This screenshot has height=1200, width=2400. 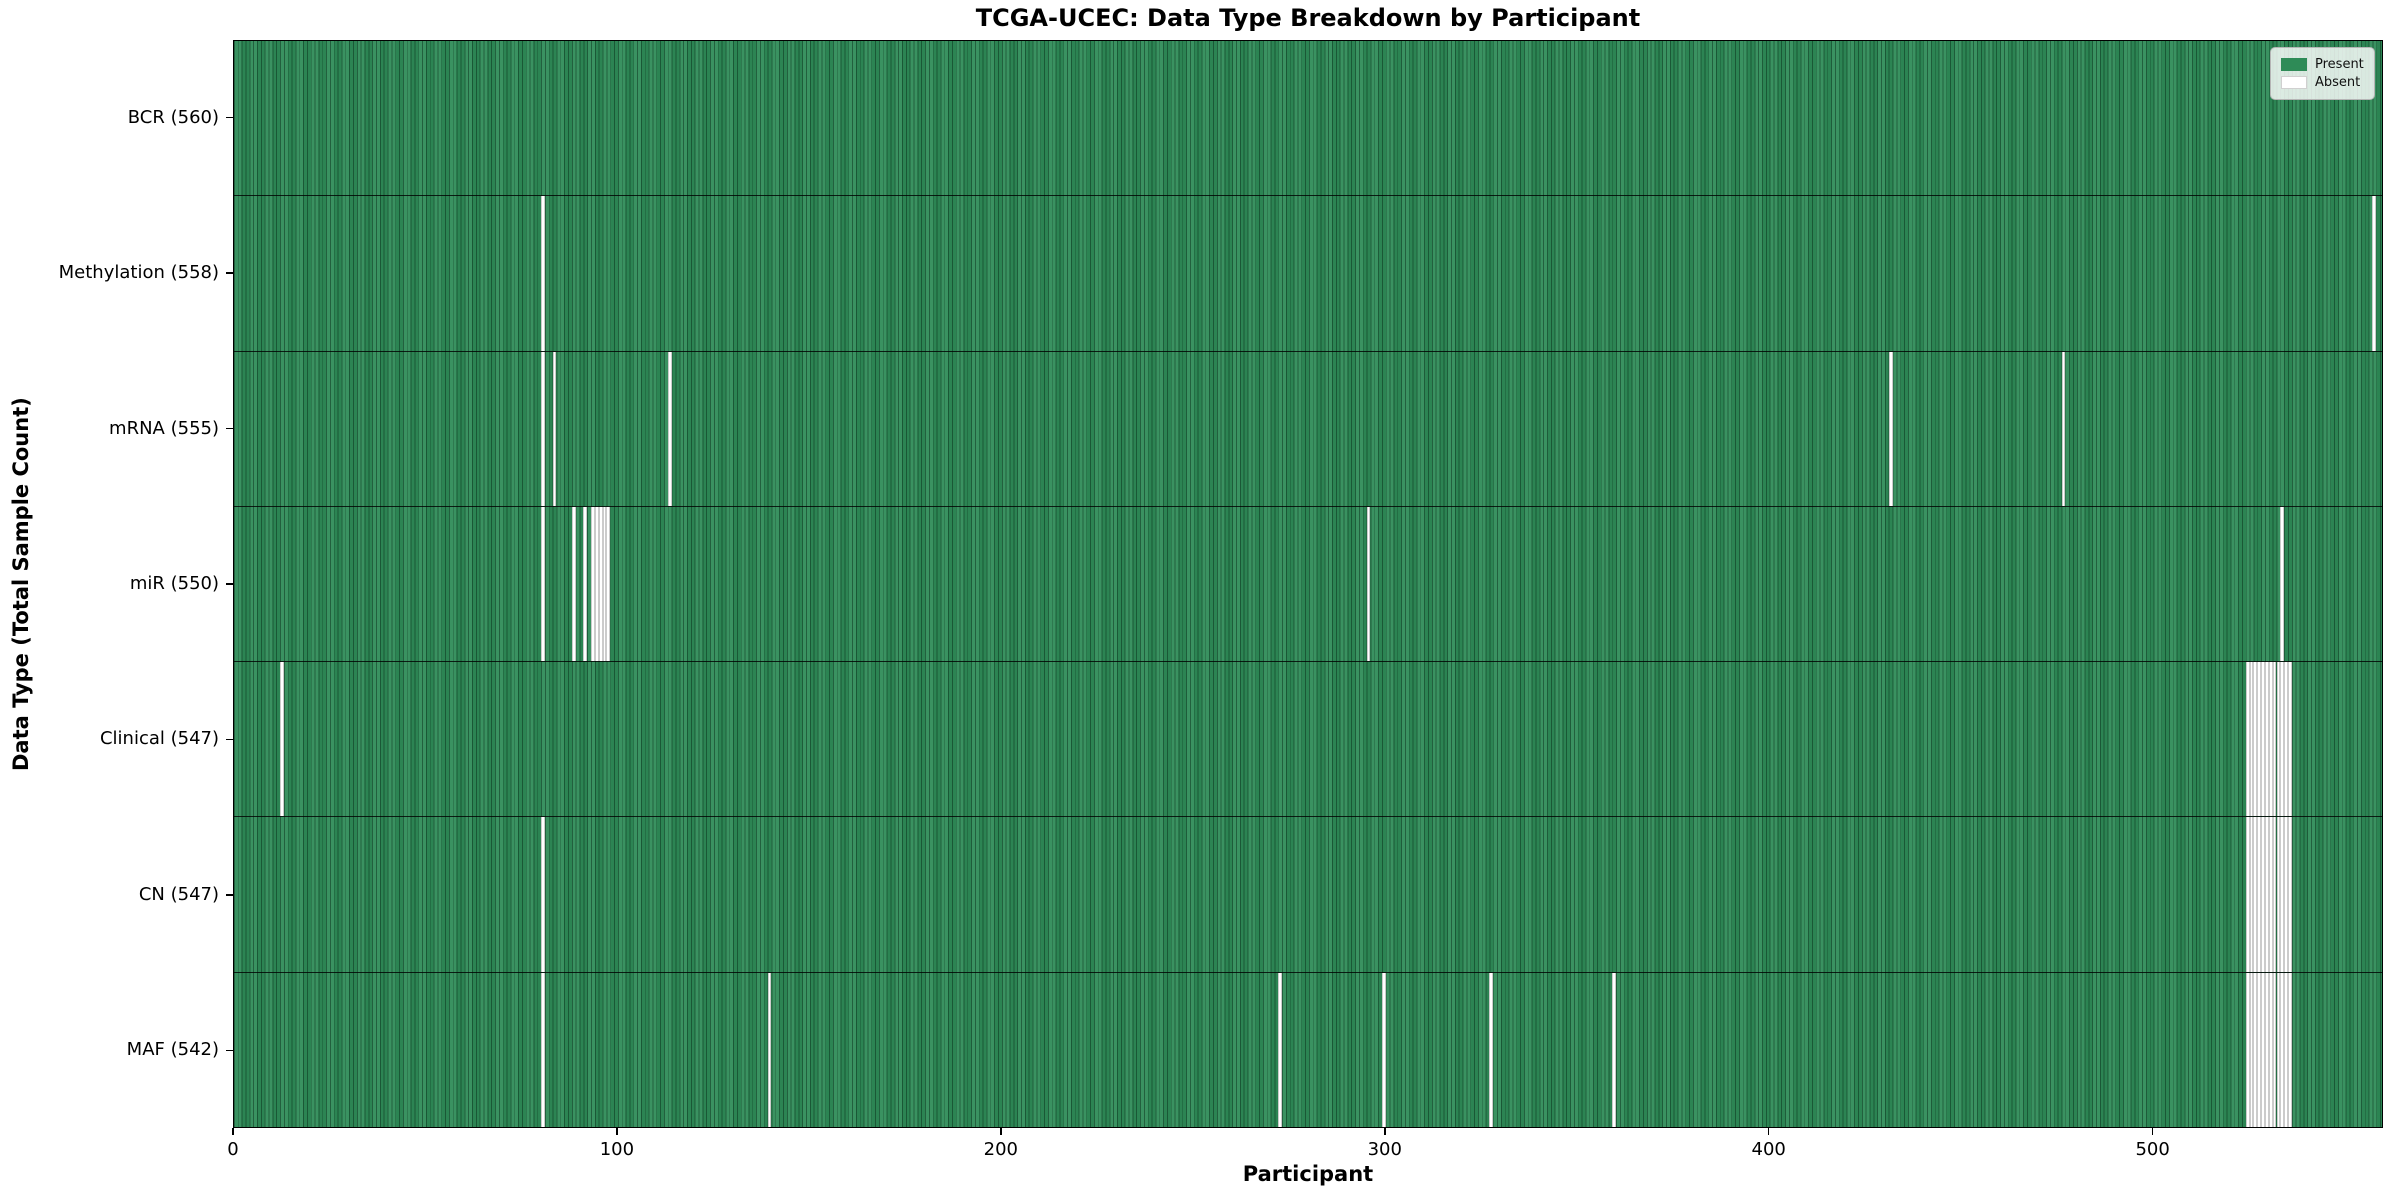 What do you see at coordinates (2294, 82) in the screenshot?
I see `legend-swatch-absent-icon` at bounding box center [2294, 82].